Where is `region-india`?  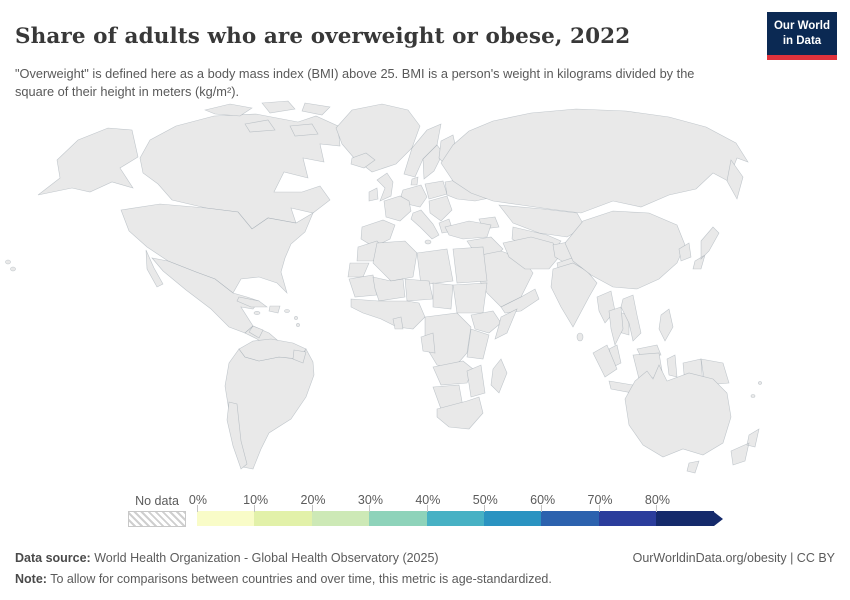 region-india is located at coordinates (574, 295).